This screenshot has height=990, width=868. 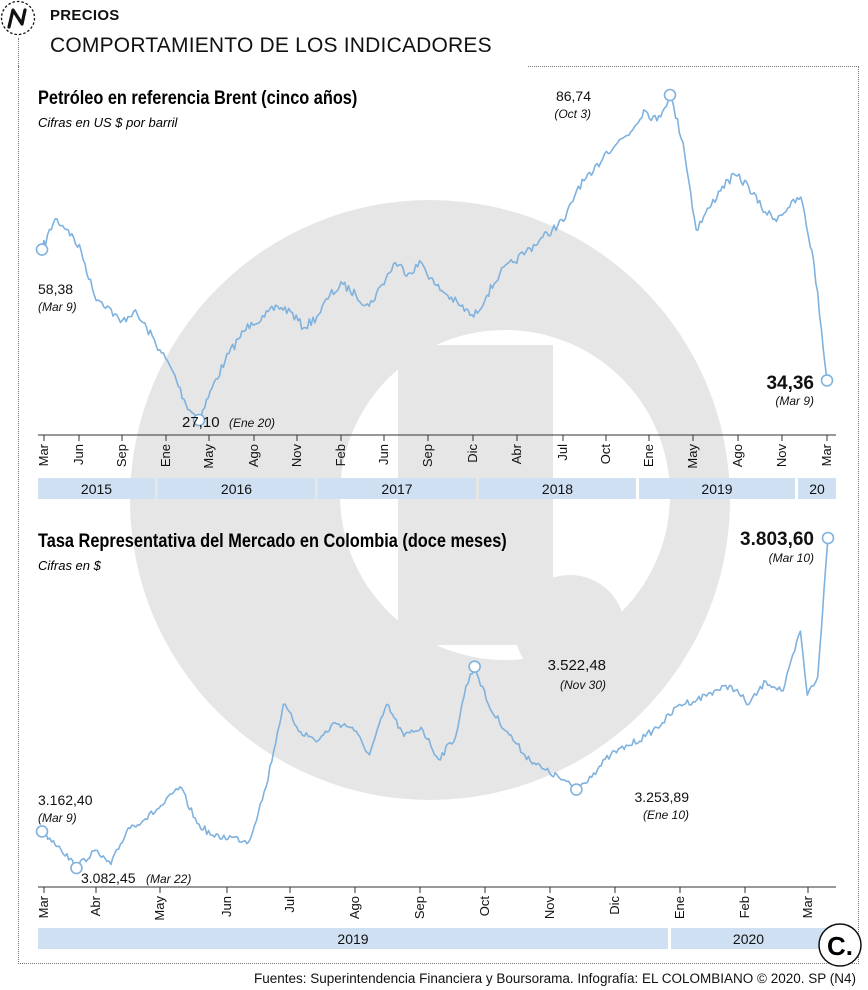 I want to click on trm-high-value: 3.522,48, so click(x=577, y=665).